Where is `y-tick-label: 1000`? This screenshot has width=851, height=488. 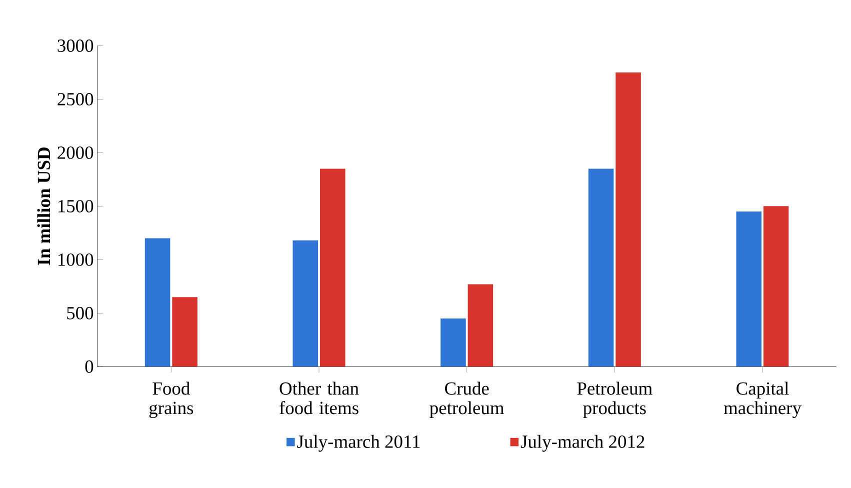
y-tick-label: 1000 is located at coordinates (76, 259).